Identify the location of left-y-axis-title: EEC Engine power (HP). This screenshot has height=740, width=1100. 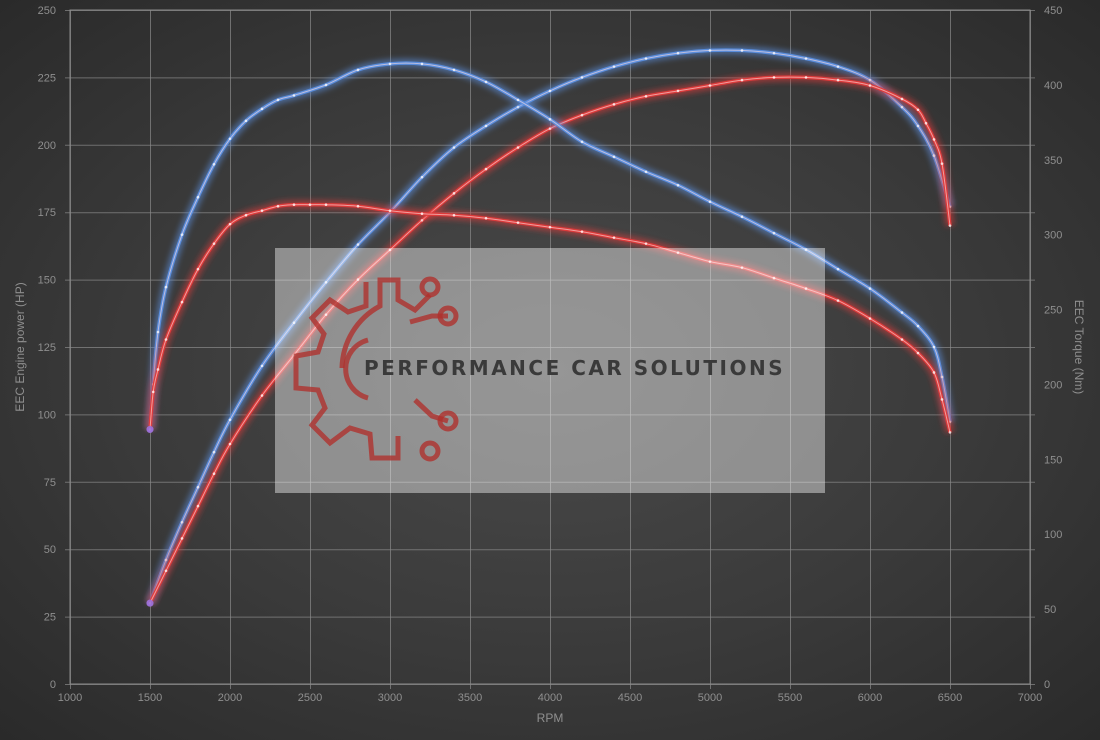
(20, 346).